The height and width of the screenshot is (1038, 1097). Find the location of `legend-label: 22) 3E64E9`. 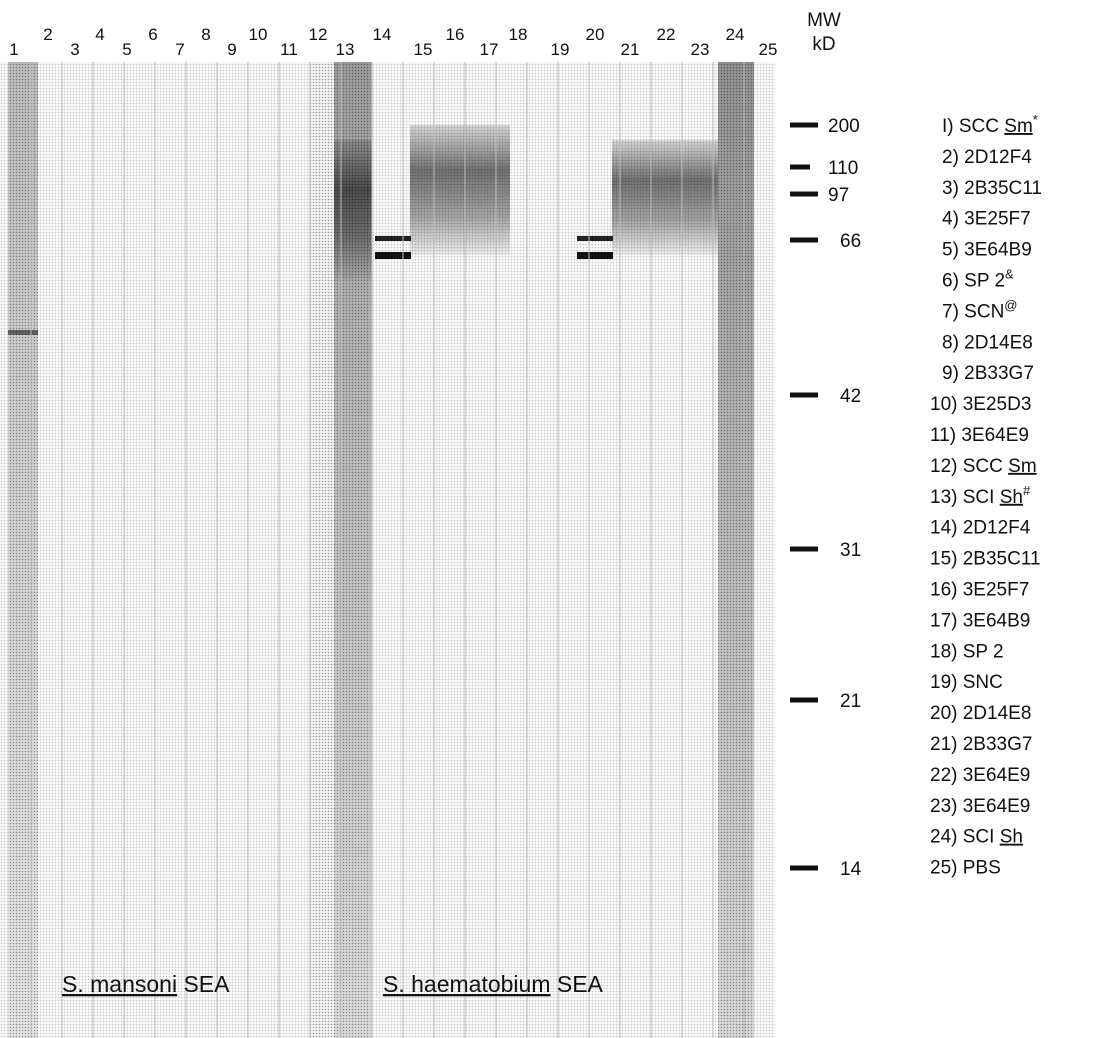

legend-label: 22) 3E64E9 is located at coordinates (980, 775).